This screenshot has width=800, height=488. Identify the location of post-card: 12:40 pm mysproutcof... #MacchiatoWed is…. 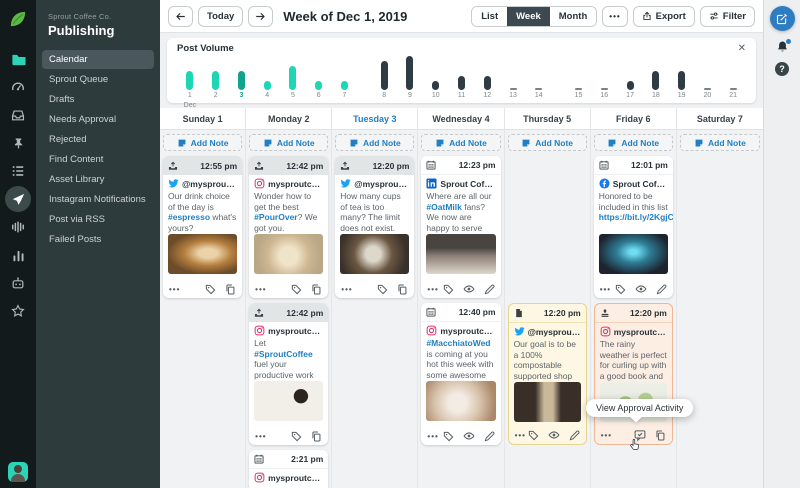
(461, 374).